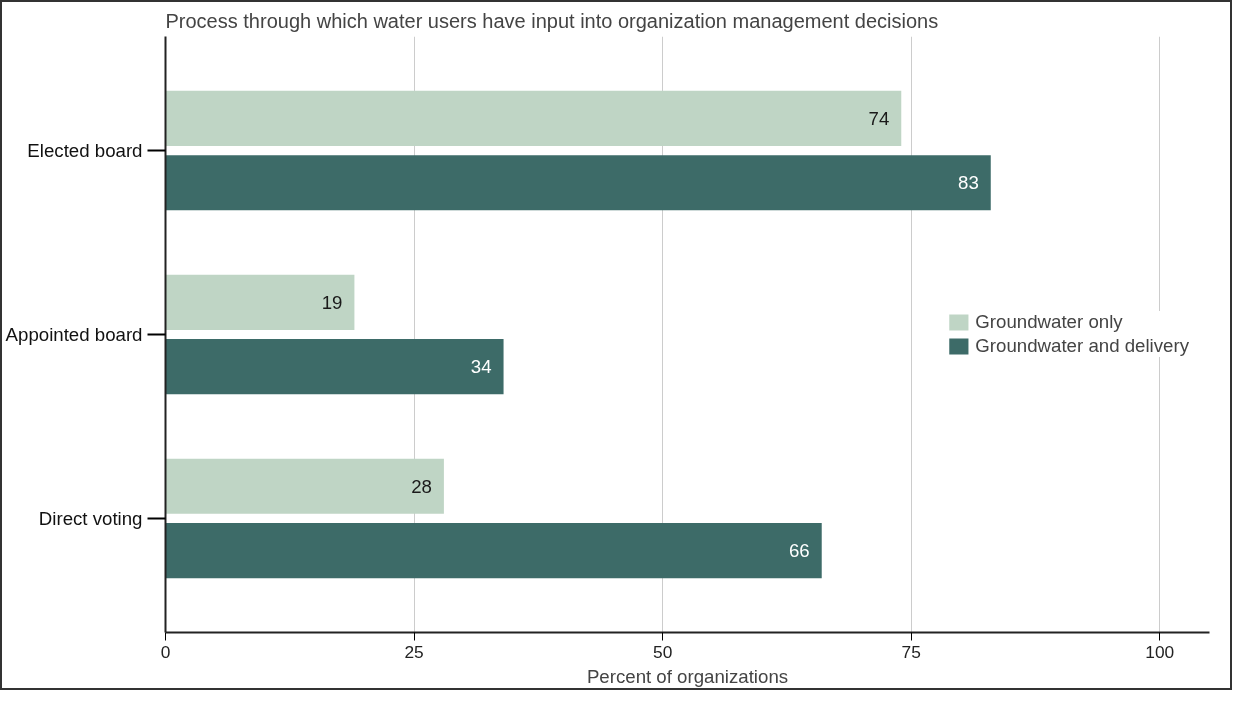 Image resolution: width=1244 pixels, height=720 pixels. Describe the element at coordinates (414, 651) in the screenshot. I see `x-tick-label: 25` at that location.